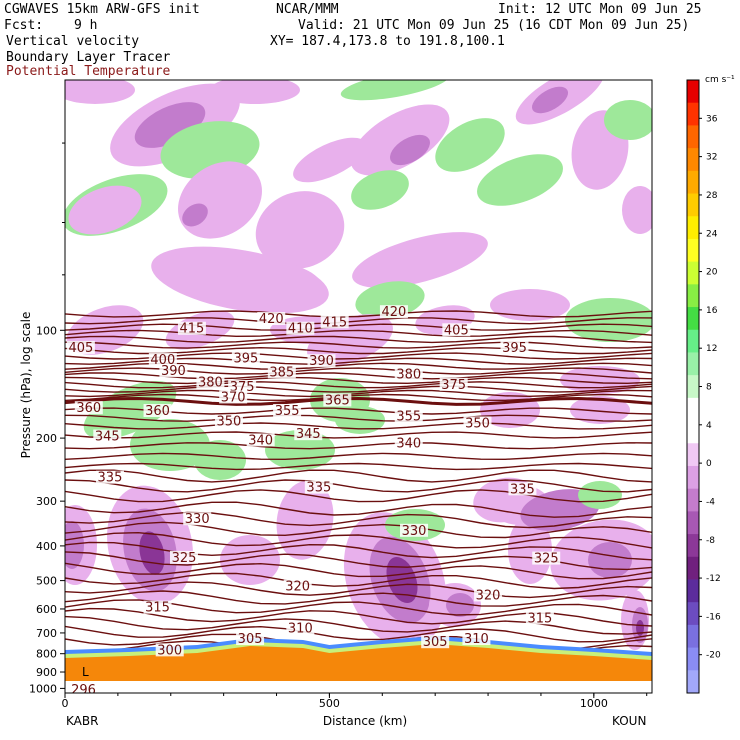 The height and width of the screenshot is (740, 740). I want to click on low-pressure-marker: L, so click(85, 672).